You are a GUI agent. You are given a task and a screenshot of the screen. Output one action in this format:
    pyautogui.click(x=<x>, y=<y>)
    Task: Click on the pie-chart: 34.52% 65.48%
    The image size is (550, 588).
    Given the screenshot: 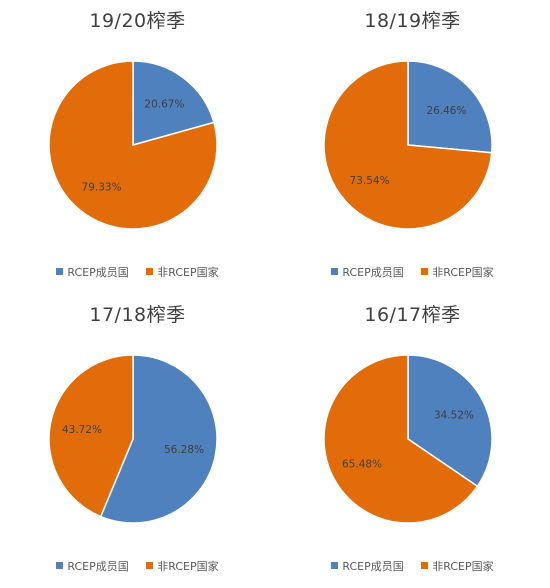 What is the action you would take?
    pyautogui.click(x=408, y=439)
    